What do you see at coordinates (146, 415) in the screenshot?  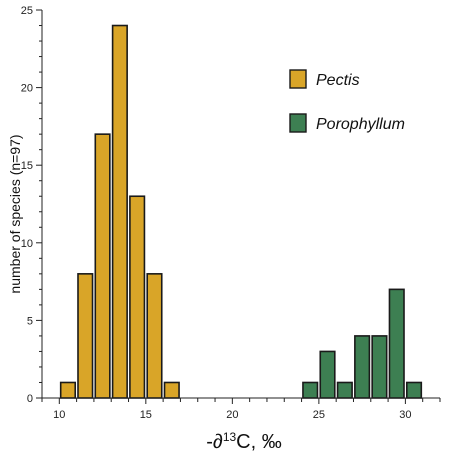 I see `x-tick-label: 15` at bounding box center [146, 415].